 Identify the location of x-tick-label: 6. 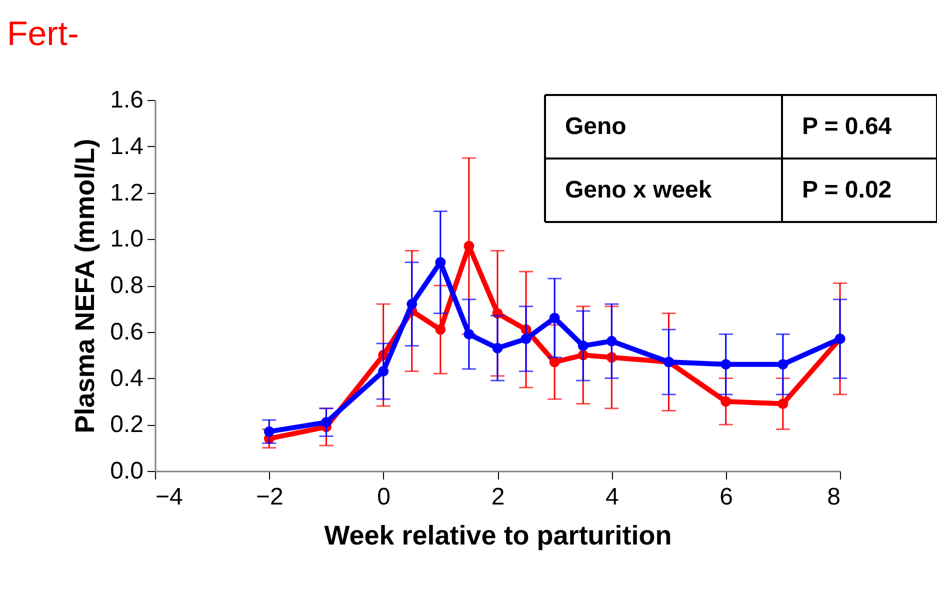
(727, 497).